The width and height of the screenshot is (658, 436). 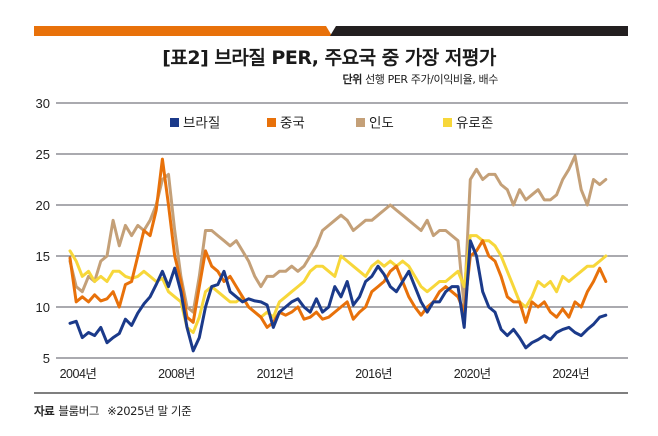 I want to click on source-text: 블룸버그, so click(x=79, y=411).